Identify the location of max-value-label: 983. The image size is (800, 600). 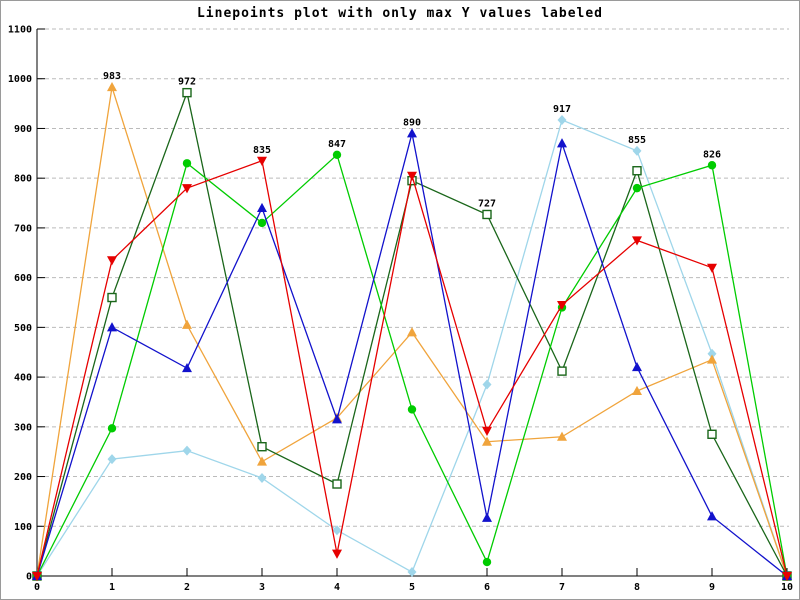
(112, 76).